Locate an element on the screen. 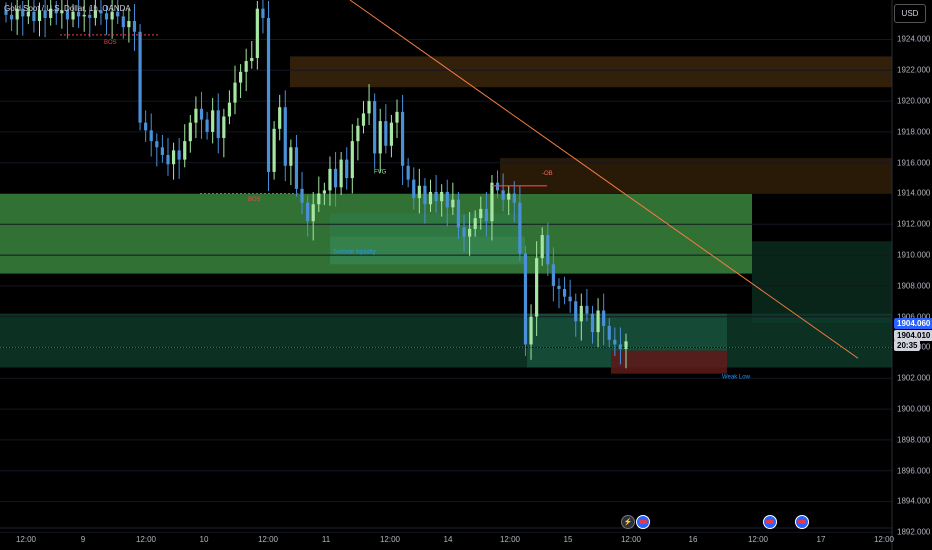 The image size is (932, 550). time-tick-label: 10 is located at coordinates (204, 539).